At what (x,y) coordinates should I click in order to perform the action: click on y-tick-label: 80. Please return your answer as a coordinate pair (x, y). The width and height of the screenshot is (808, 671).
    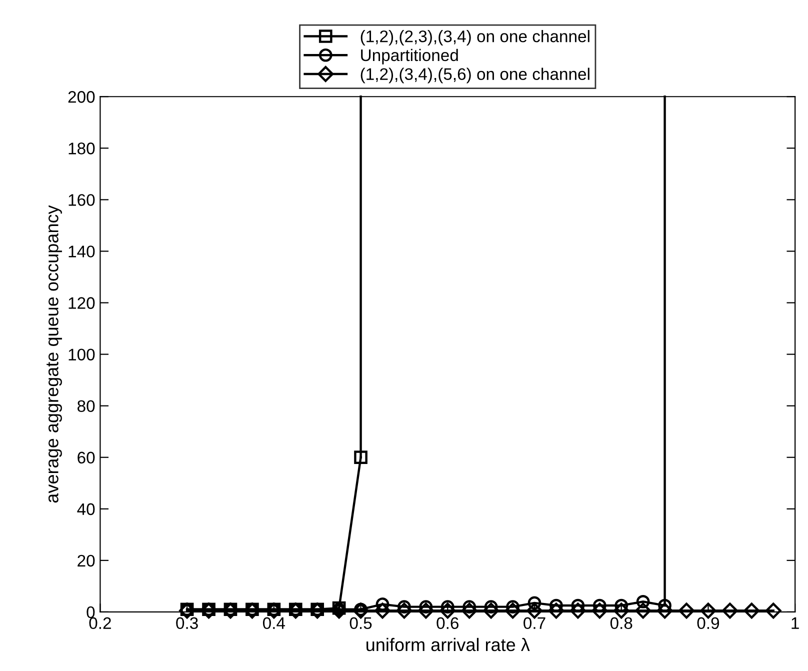
    Looking at the image, I should click on (86, 406).